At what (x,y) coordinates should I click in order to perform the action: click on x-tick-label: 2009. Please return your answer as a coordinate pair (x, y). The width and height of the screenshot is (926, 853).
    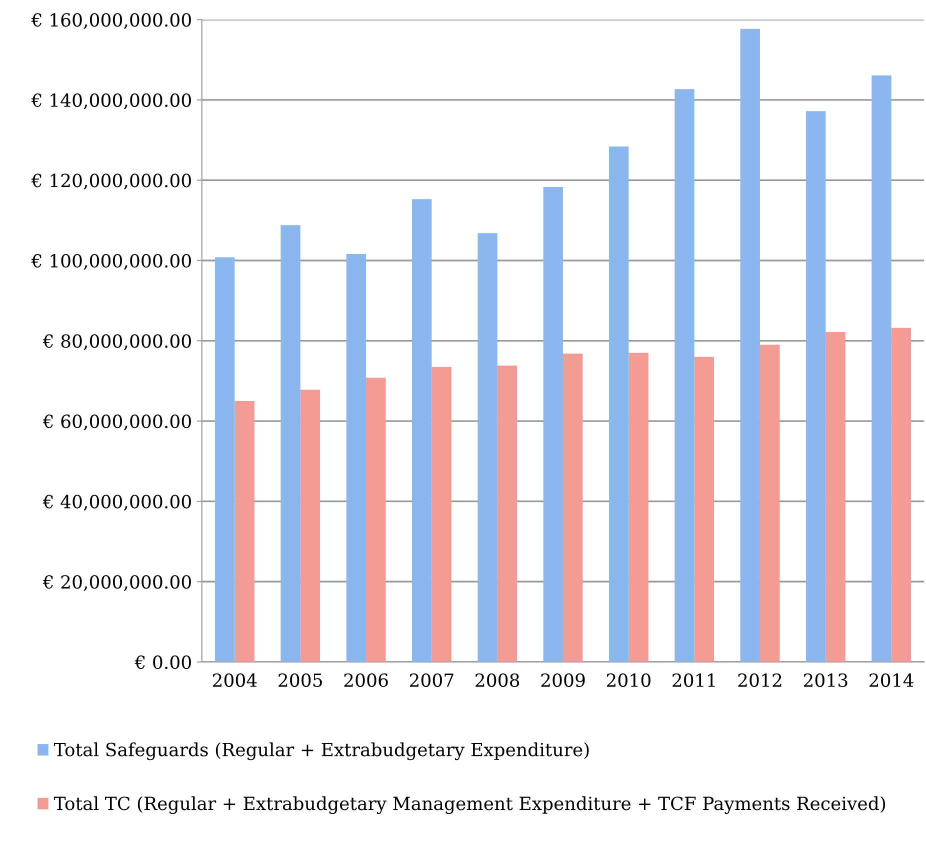
    Looking at the image, I should click on (563, 680).